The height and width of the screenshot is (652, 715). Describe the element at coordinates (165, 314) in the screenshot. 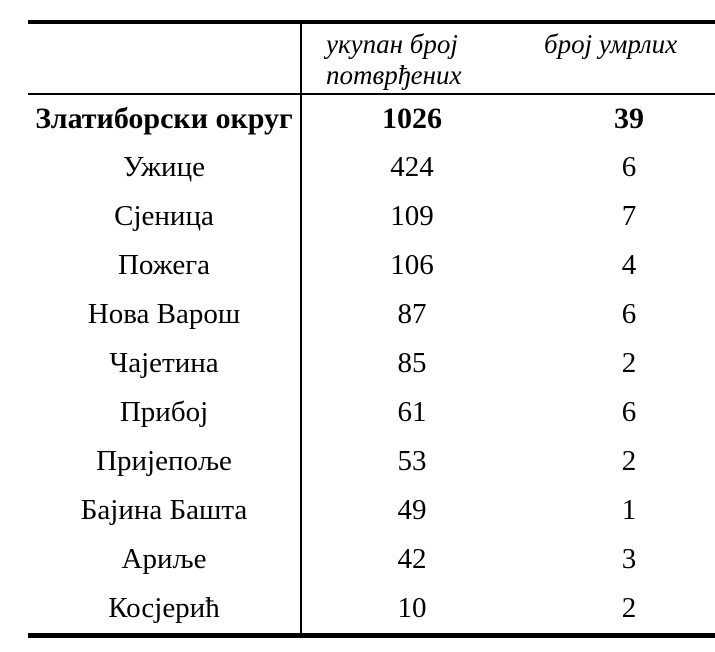

I see `row-region-name: Нова Варош` at that location.